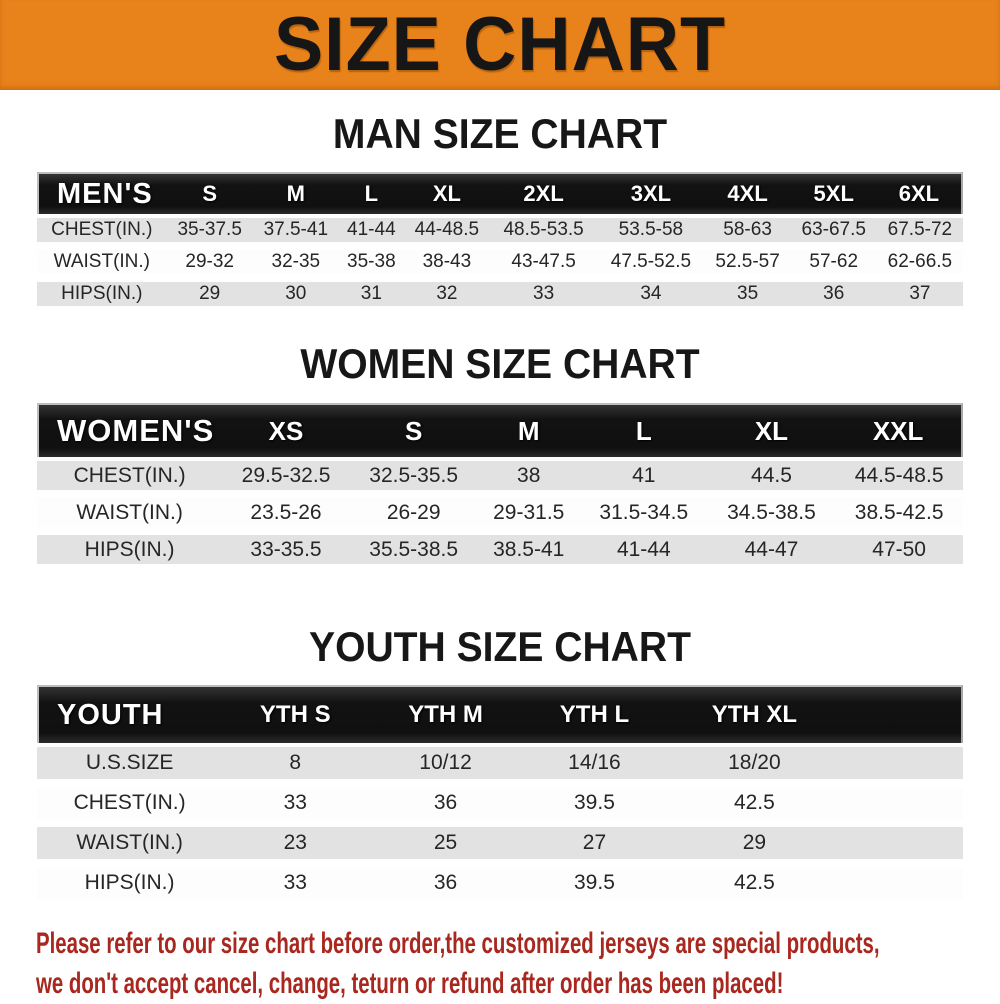 This screenshot has height=1004, width=1000. I want to click on women-section-title: WOMEN SIZE CHART, so click(500, 363).